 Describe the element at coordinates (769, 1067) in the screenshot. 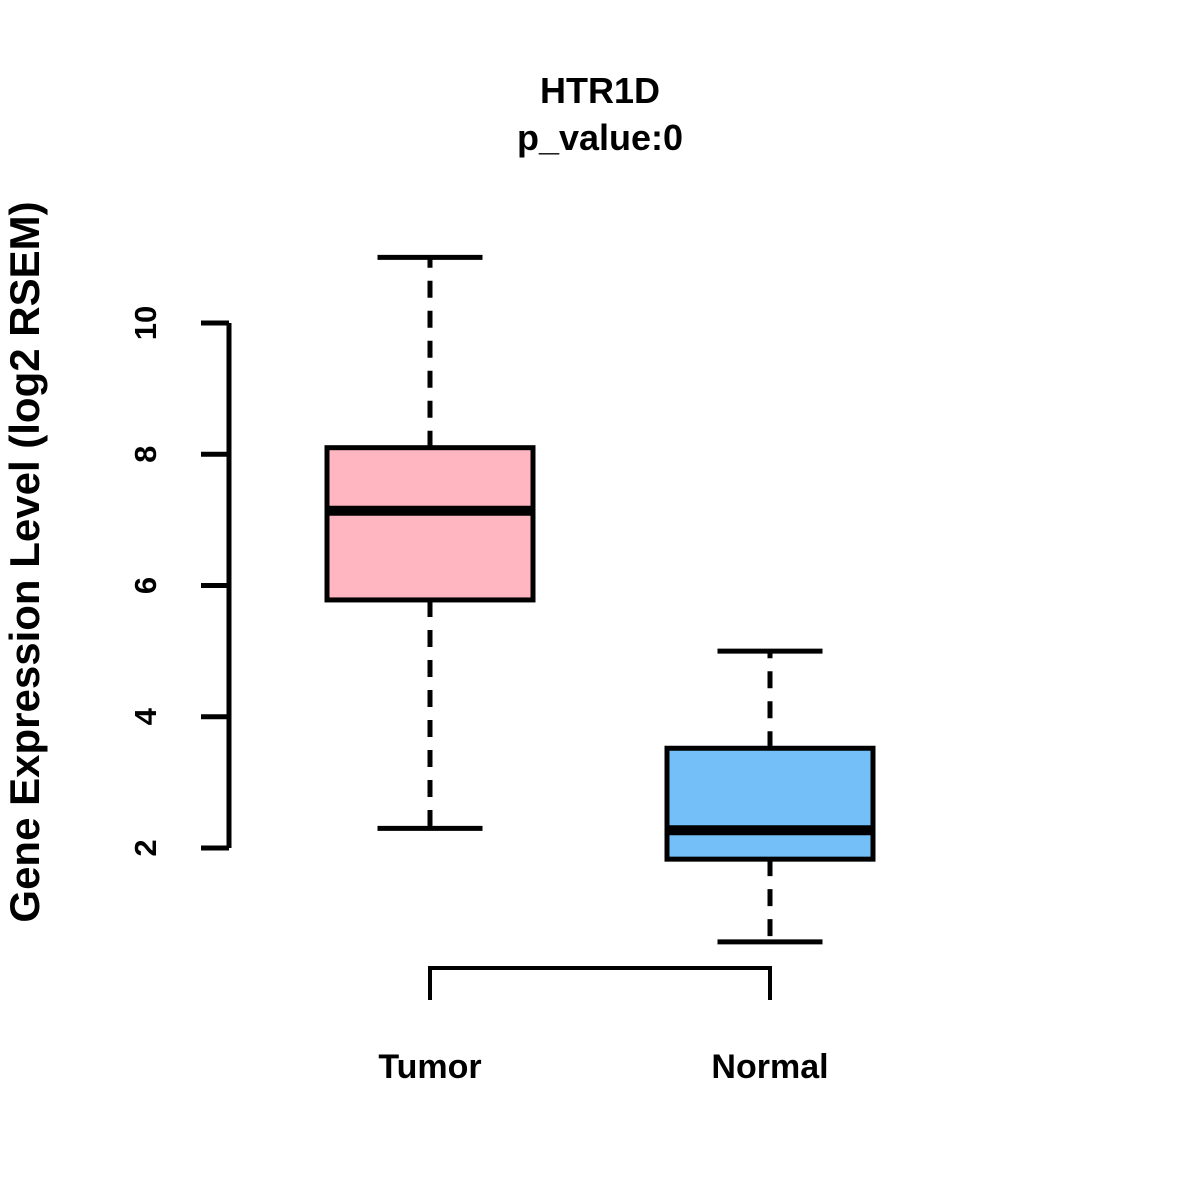

I see `x-category-label-normal: Normal` at that location.